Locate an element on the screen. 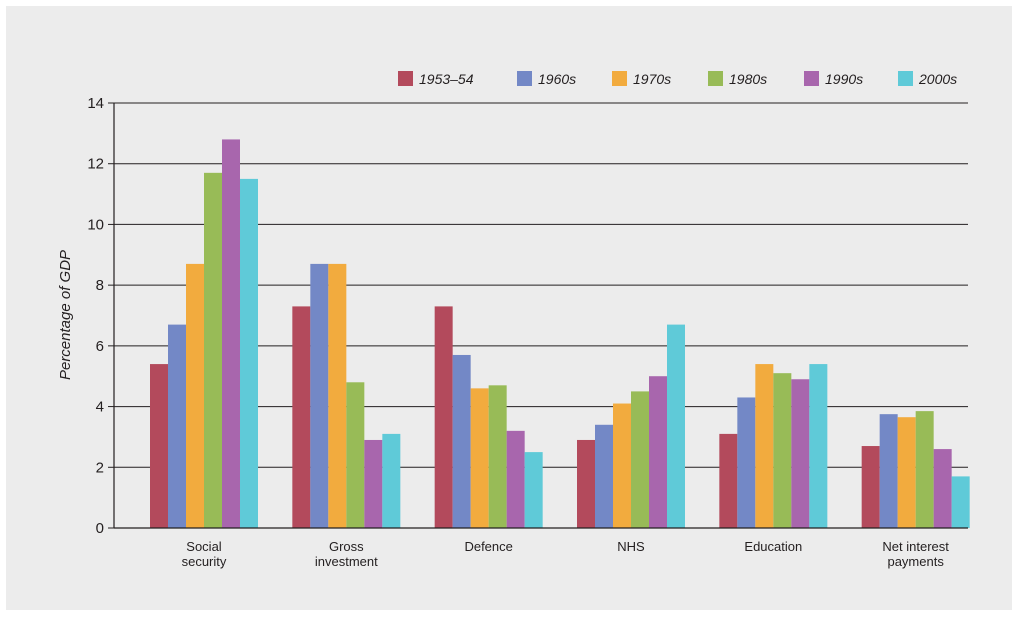 Image resolution: width=1019 pixels, height=619 pixels. legend-label: 1953–54 is located at coordinates (446, 79).